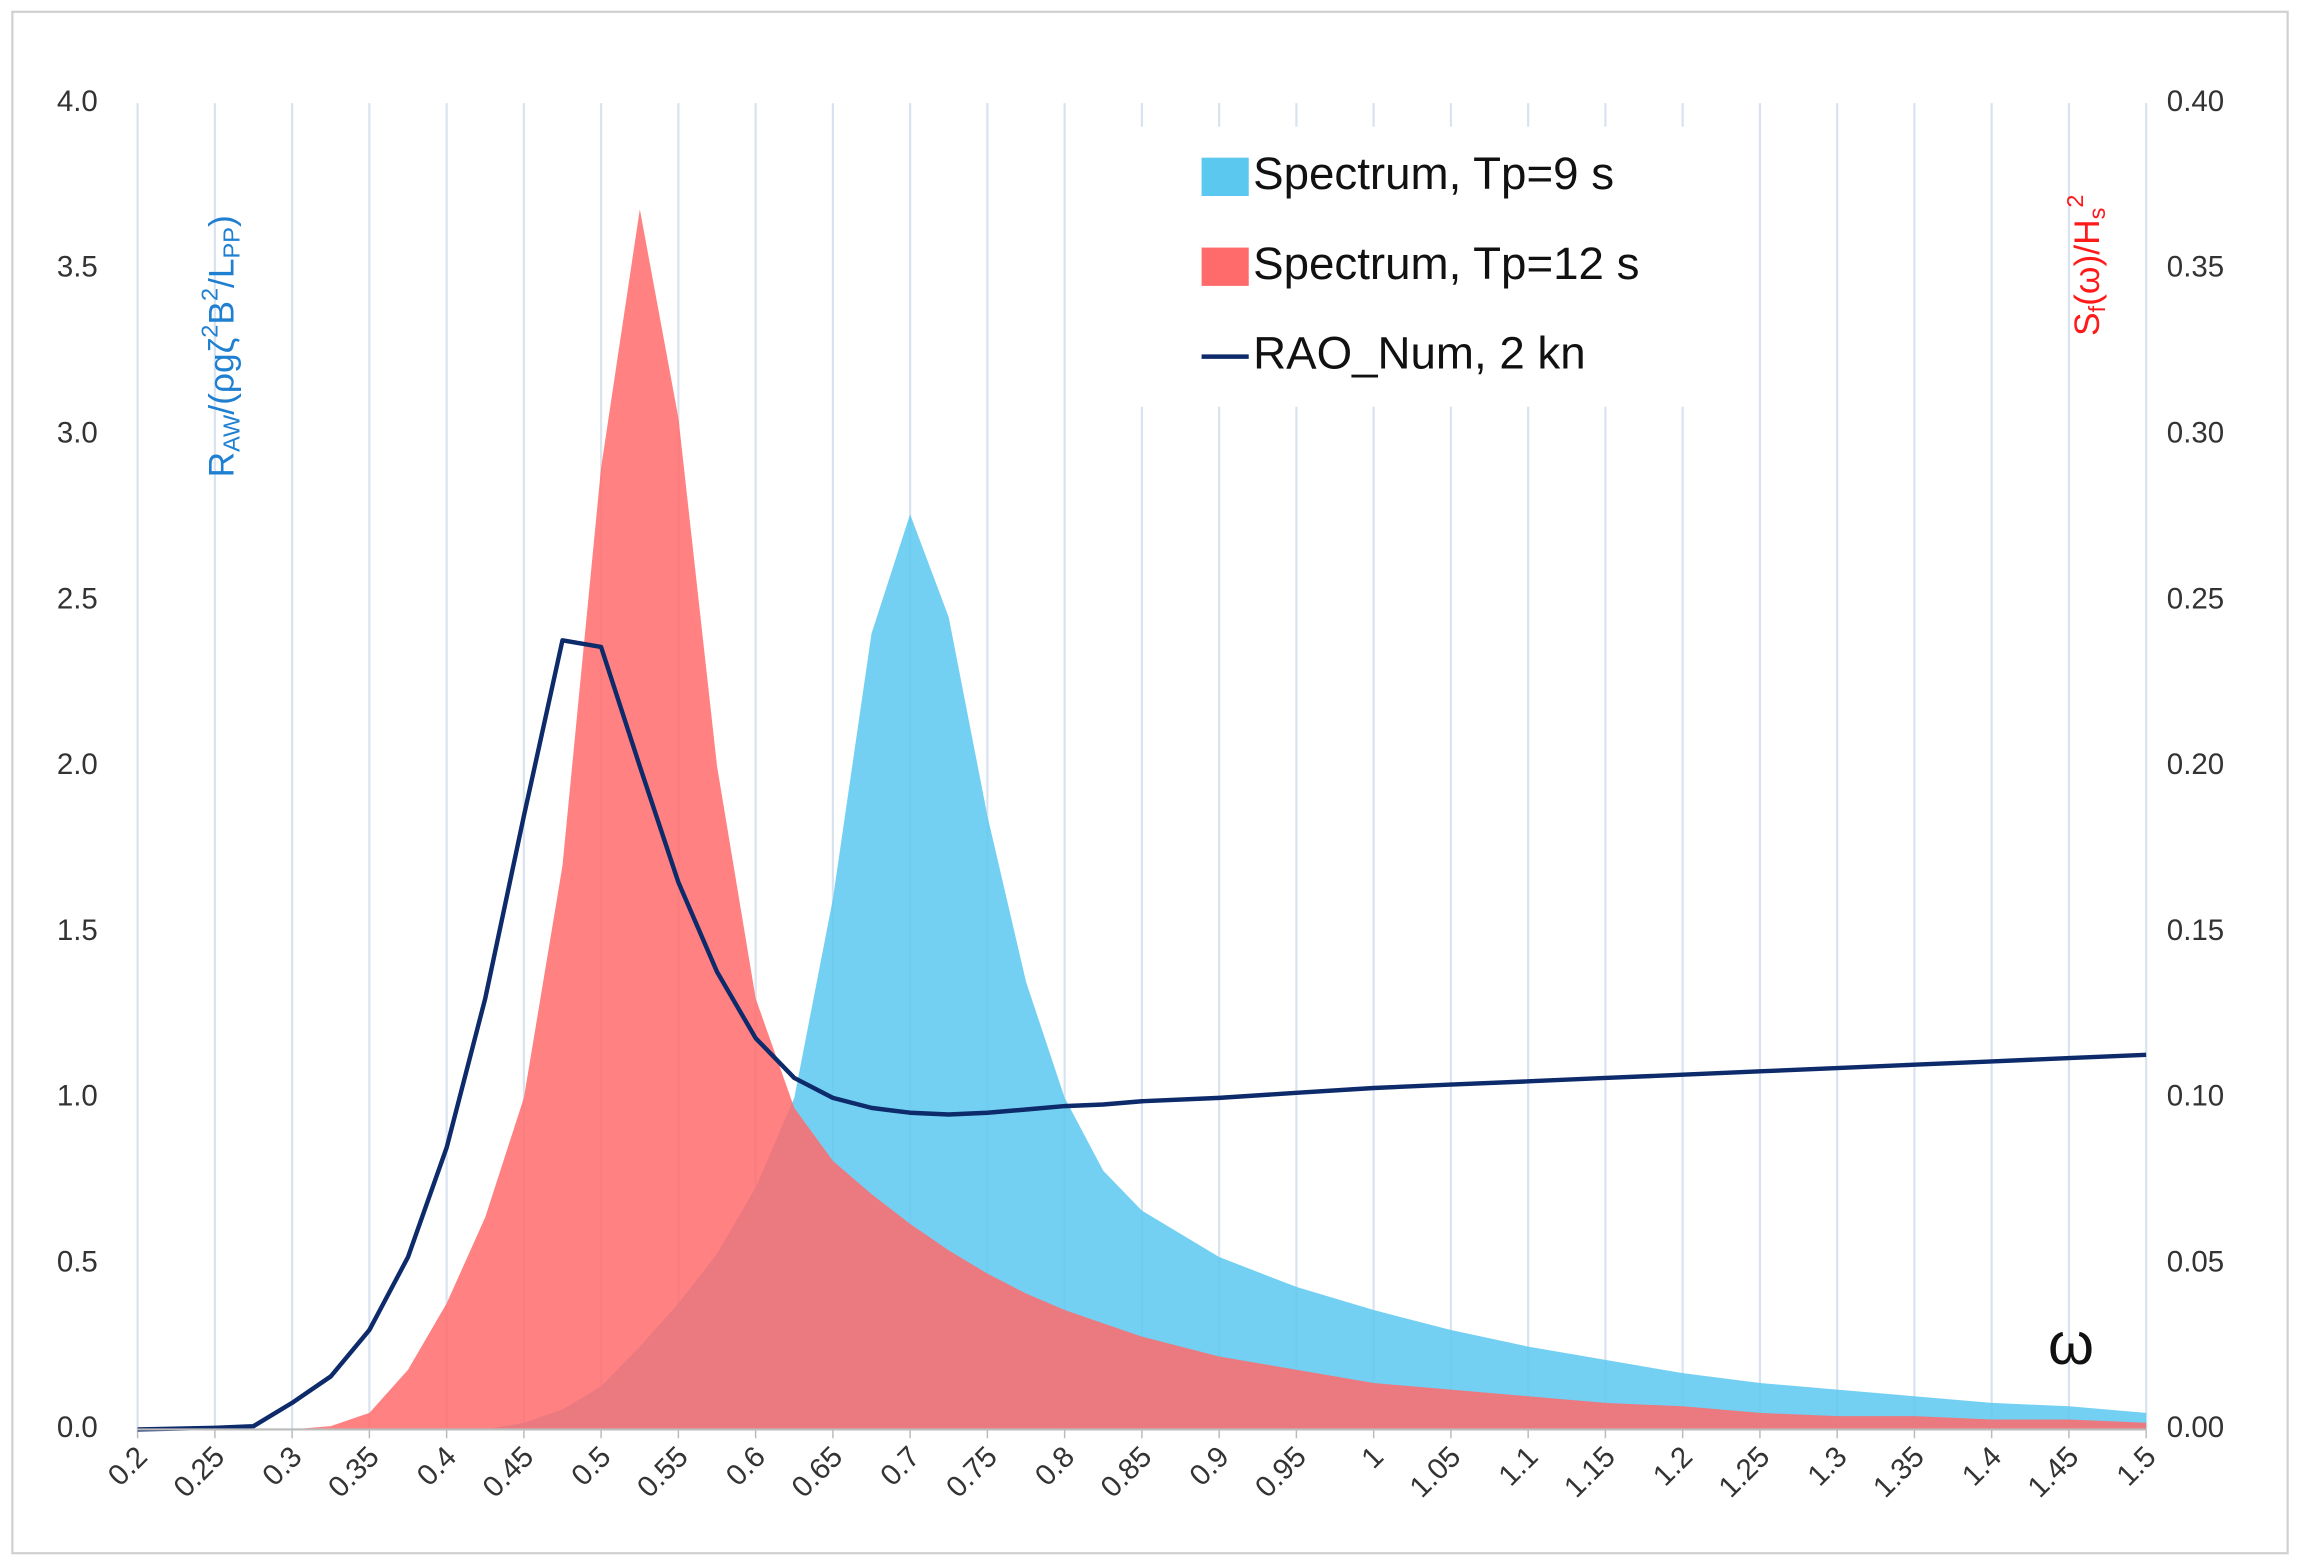 The width and height of the screenshot is (2300, 1565). What do you see at coordinates (2088, 262) in the screenshot?
I see `y2-axis-title-part: (ω)/H` at bounding box center [2088, 262].